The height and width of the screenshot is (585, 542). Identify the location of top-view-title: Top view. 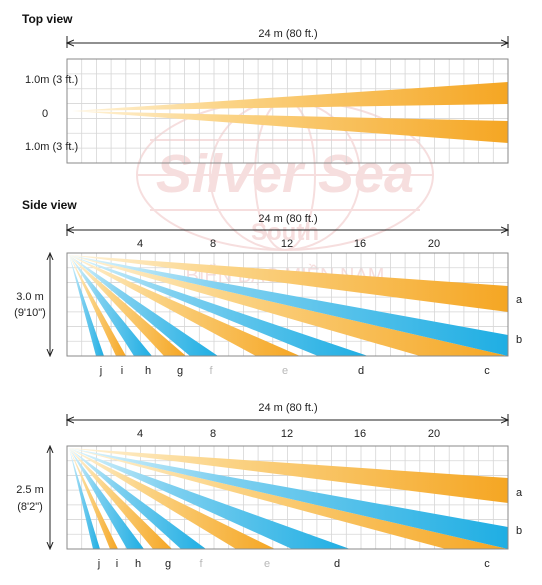
(47, 19).